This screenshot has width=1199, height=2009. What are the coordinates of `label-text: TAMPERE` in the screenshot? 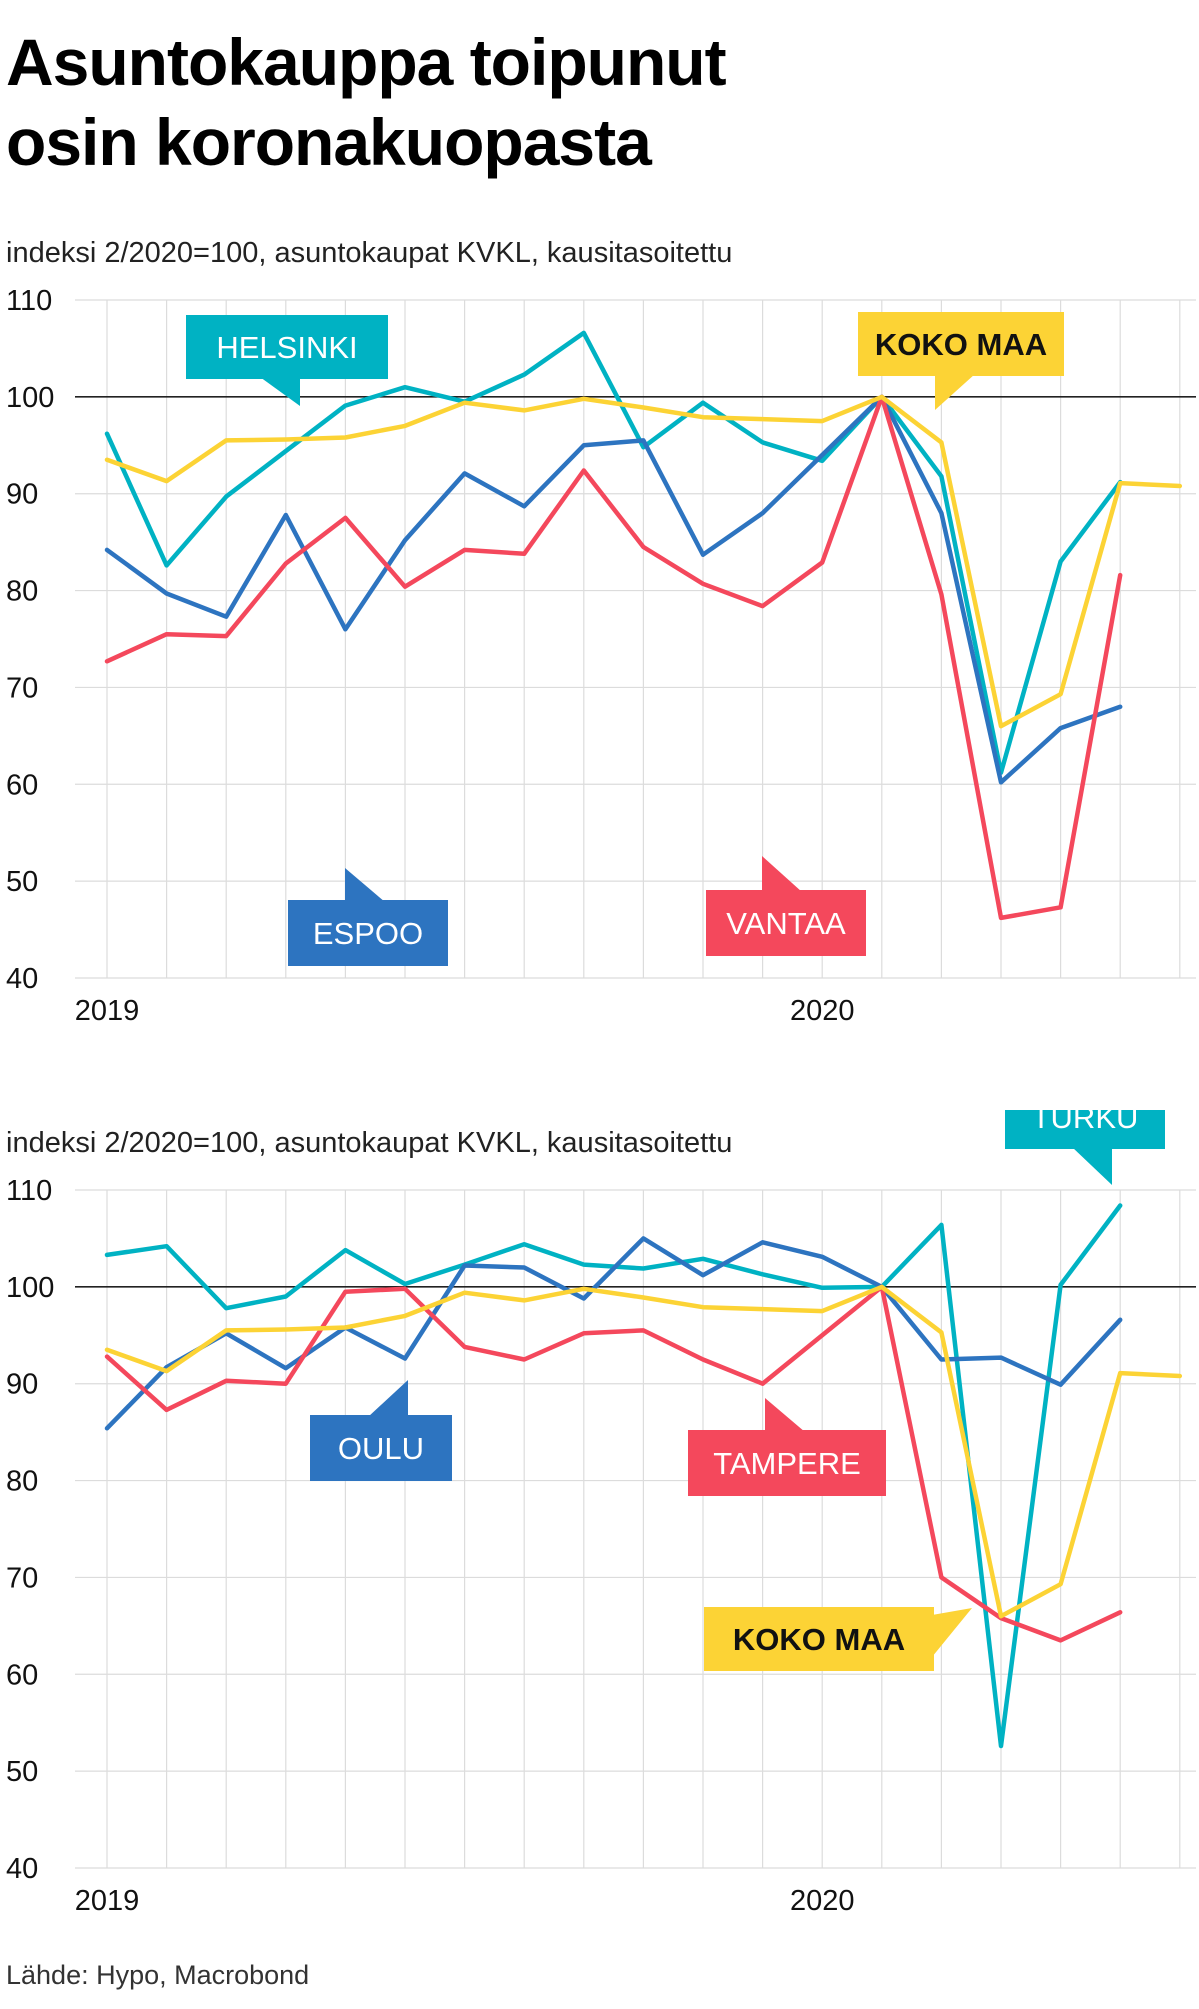 It's located at (787, 1463).